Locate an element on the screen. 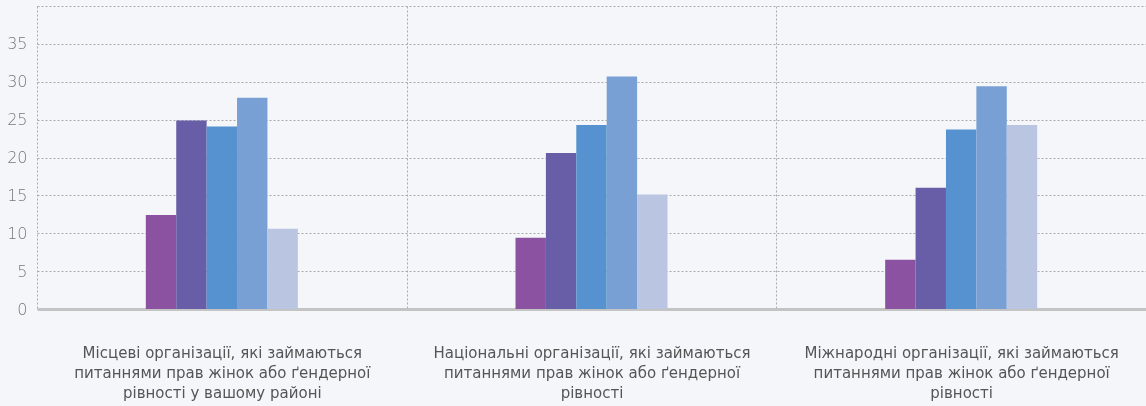 Image resolution: width=1146 pixels, height=406 pixels. y-tick-label: 25 is located at coordinates (17, 120).